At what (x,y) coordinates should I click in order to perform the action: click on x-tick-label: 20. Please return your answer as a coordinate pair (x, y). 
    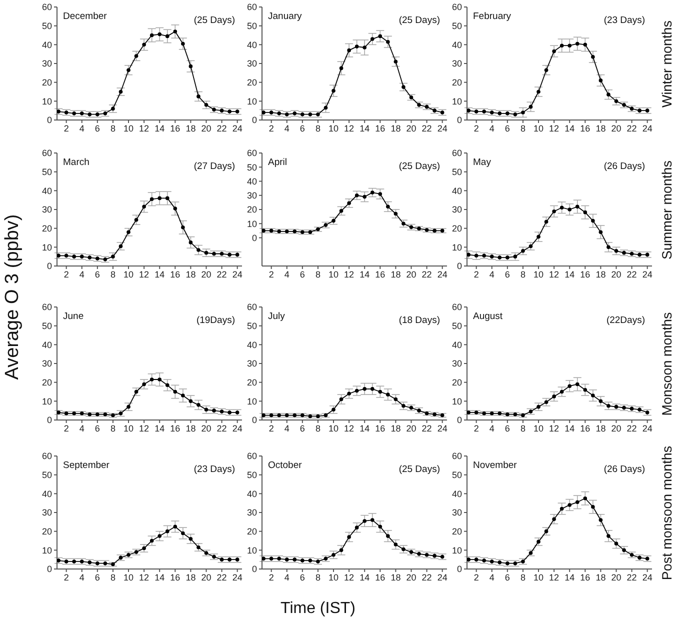
    Looking at the image, I should click on (616, 428).